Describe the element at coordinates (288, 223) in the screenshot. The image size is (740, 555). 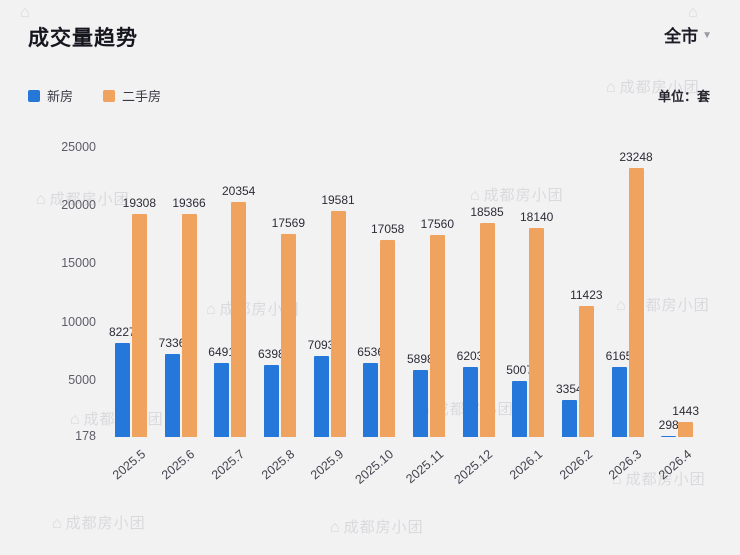
I see `bar-value-label: 17569` at that location.